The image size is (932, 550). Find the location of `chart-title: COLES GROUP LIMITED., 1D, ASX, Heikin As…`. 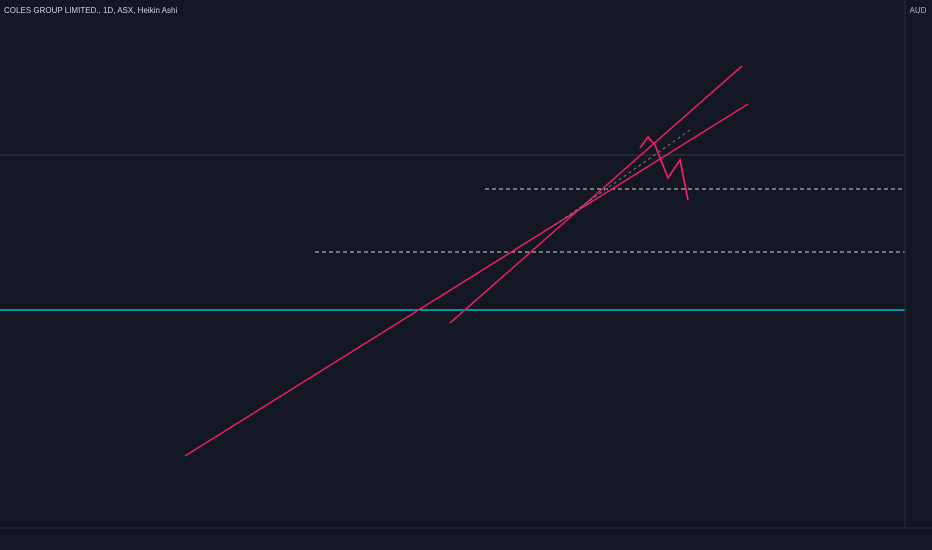

chart-title: COLES GROUP LIMITED., 1D, ASX, Heikin As… is located at coordinates (90, 10).